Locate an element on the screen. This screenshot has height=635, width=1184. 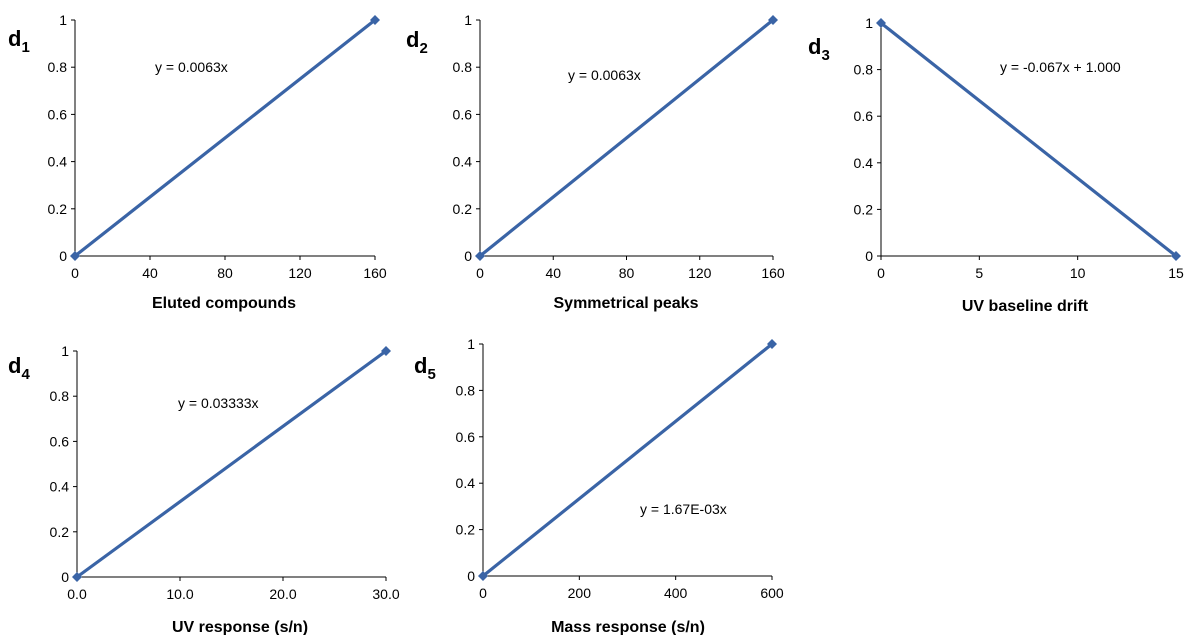
panel-label-subscript: 3 is located at coordinates (825, 55).